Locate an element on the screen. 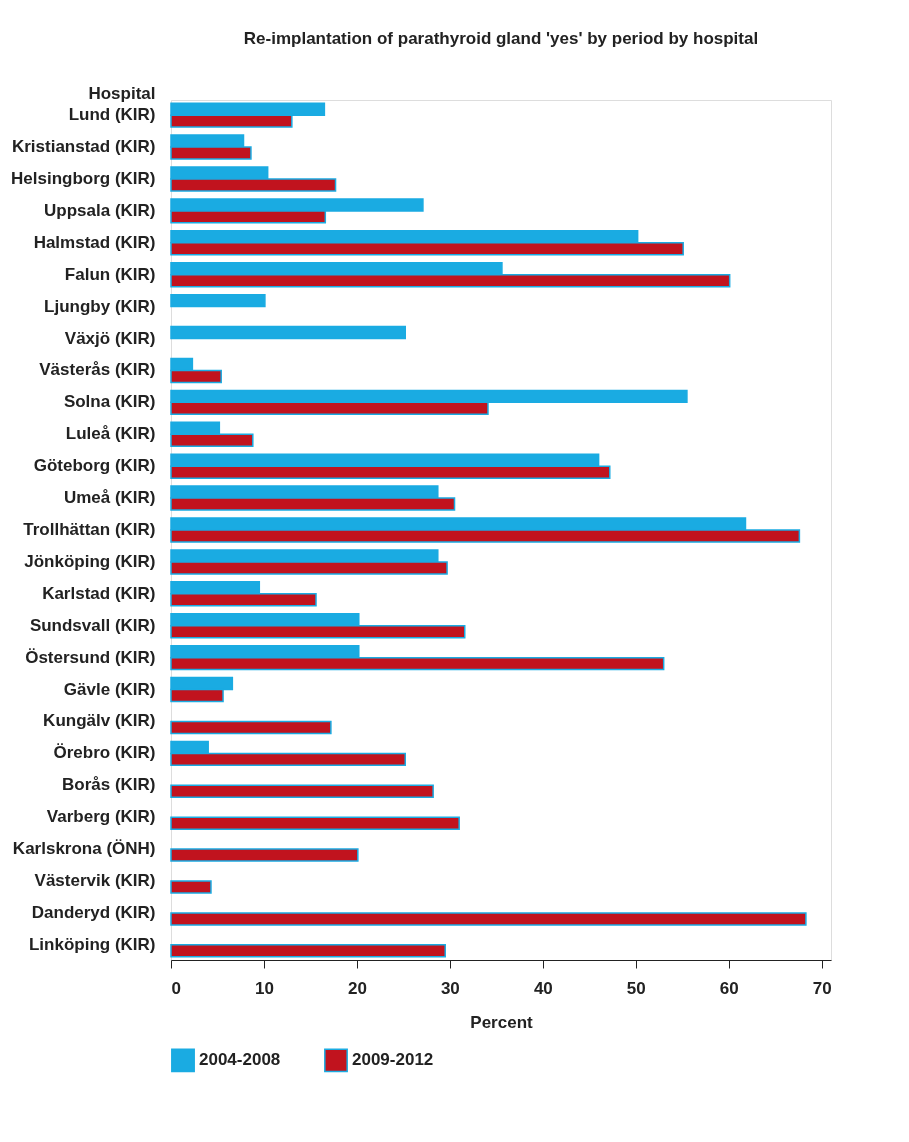 Image resolution: width=909 pixels, height=1142 pixels. x-tick-label: 50 is located at coordinates (636, 988).